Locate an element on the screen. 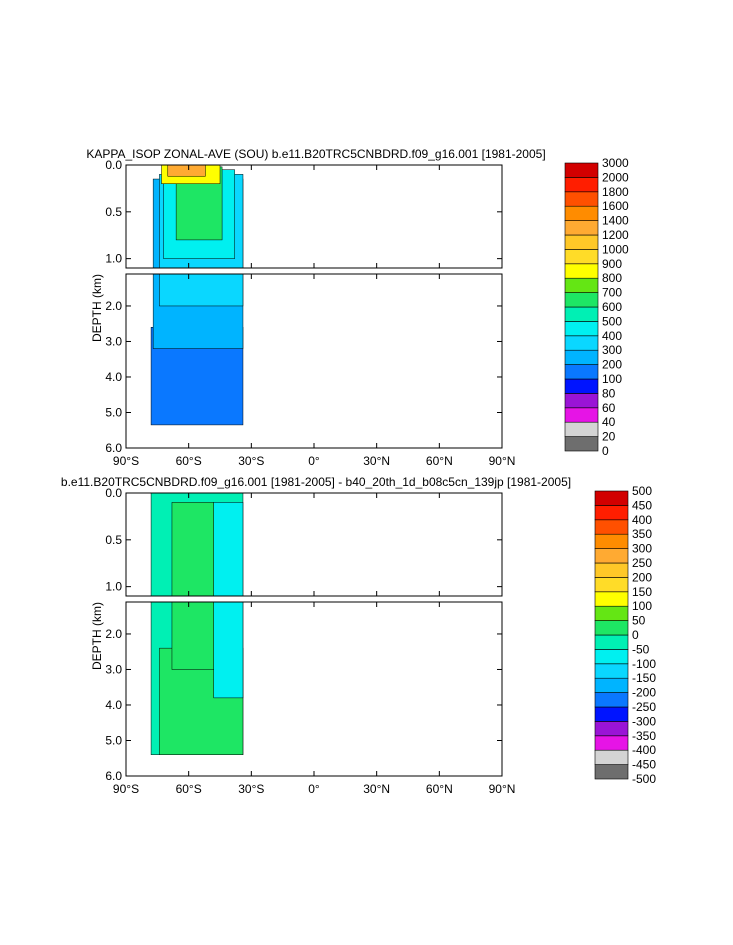 The image size is (733, 945). colorbar-label: 1000 is located at coordinates (615, 249).